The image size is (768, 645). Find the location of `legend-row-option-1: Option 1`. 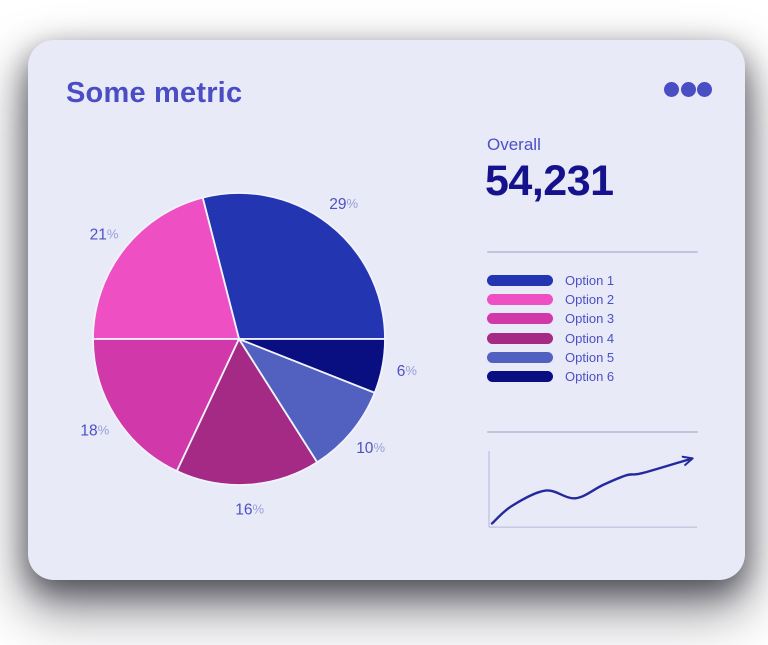

legend-row-option-1: Option 1 is located at coordinates (550, 280).